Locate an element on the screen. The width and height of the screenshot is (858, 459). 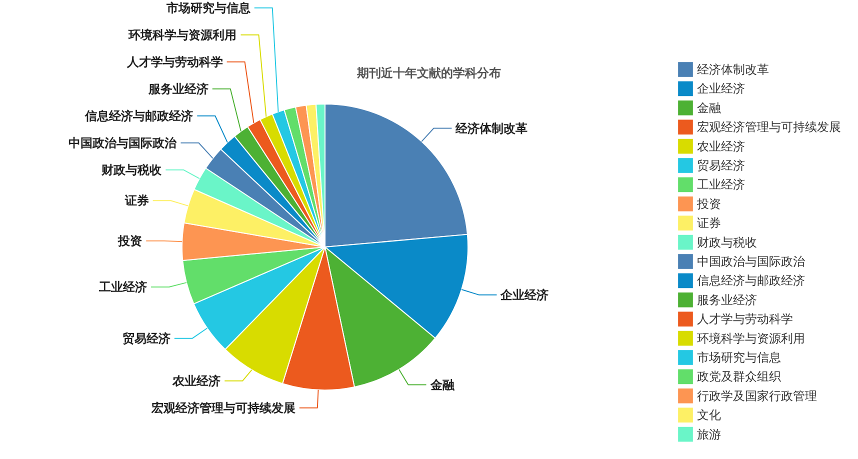
text: 期刊近十年文献的学科分布 is located at coordinates (428, 73).